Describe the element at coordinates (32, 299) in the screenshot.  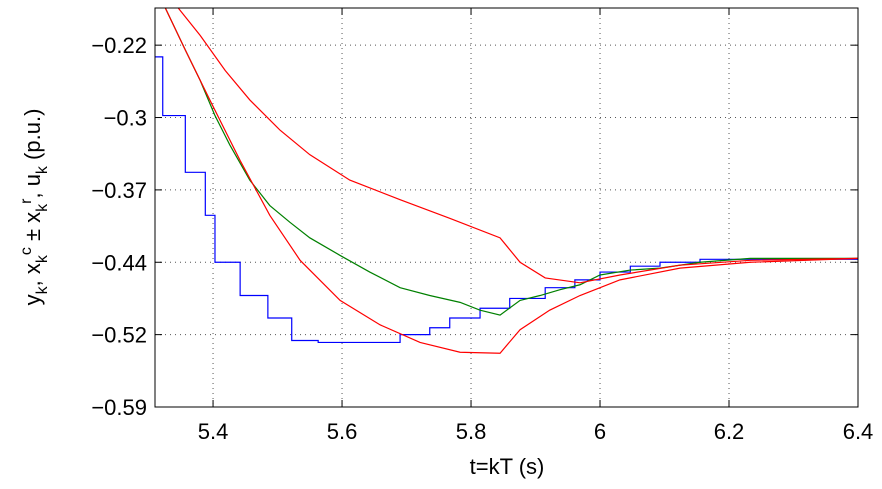
I see `y-axis-label-part: y` at that location.